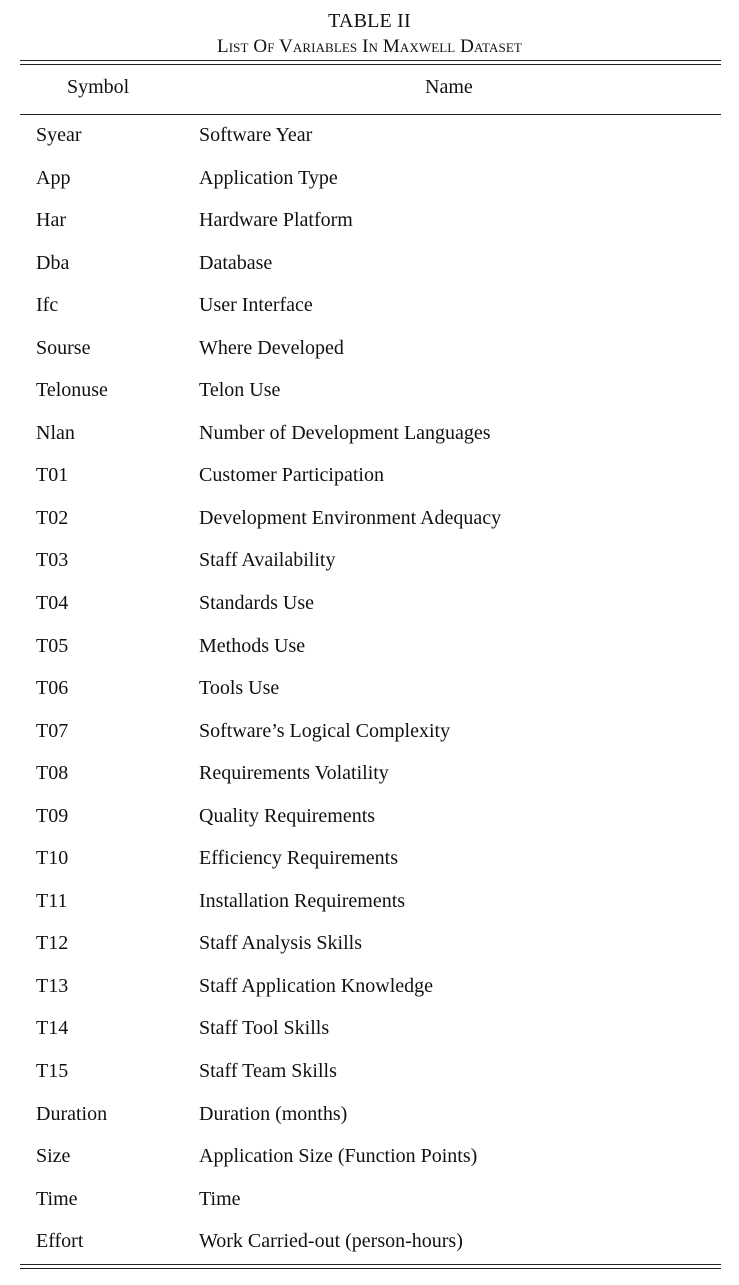 This screenshot has width=739, height=1285. Describe the element at coordinates (220, 1198) in the screenshot. I see `cell-name: Time` at that location.